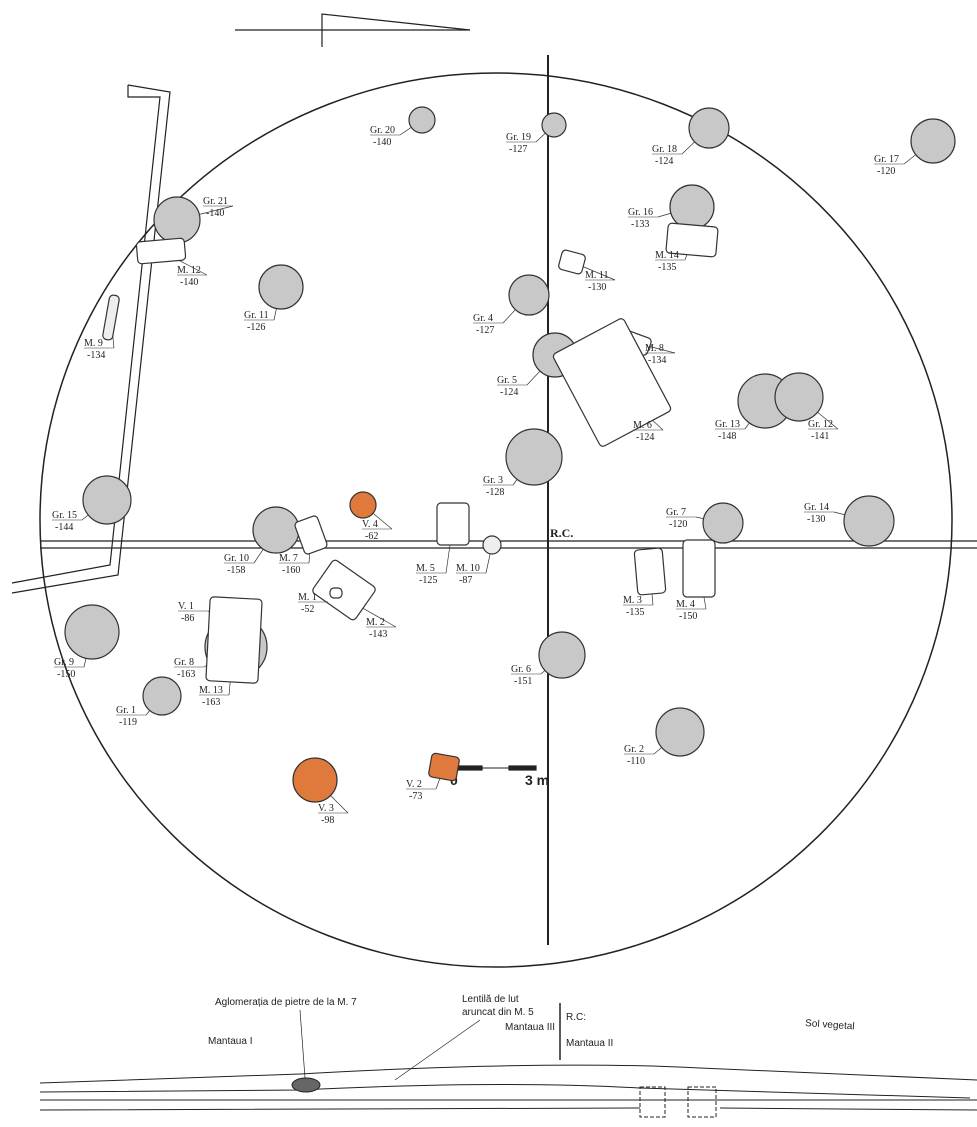 The width and height of the screenshot is (977, 1127). I want to click on feature-depth: -126, so click(256, 327).